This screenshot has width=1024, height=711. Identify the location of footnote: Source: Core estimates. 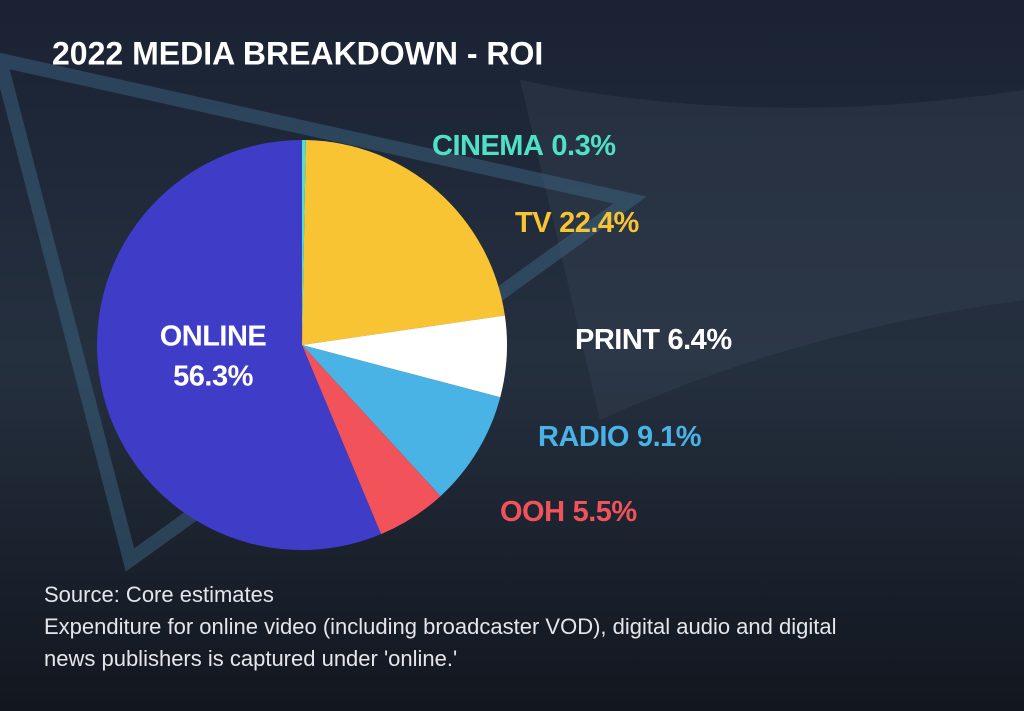
(159, 594).